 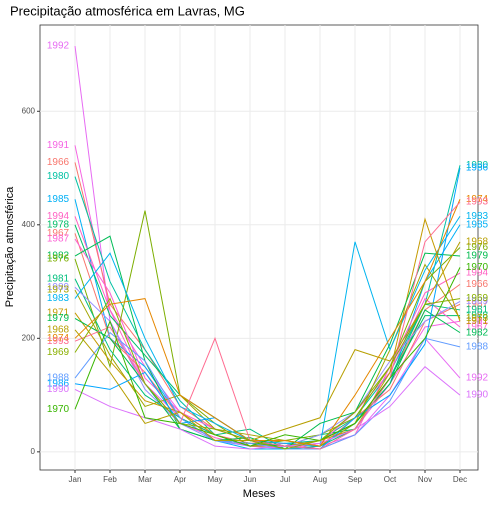 What do you see at coordinates (285, 479) in the screenshot?
I see `x-tick-label: Jul` at bounding box center [285, 479].